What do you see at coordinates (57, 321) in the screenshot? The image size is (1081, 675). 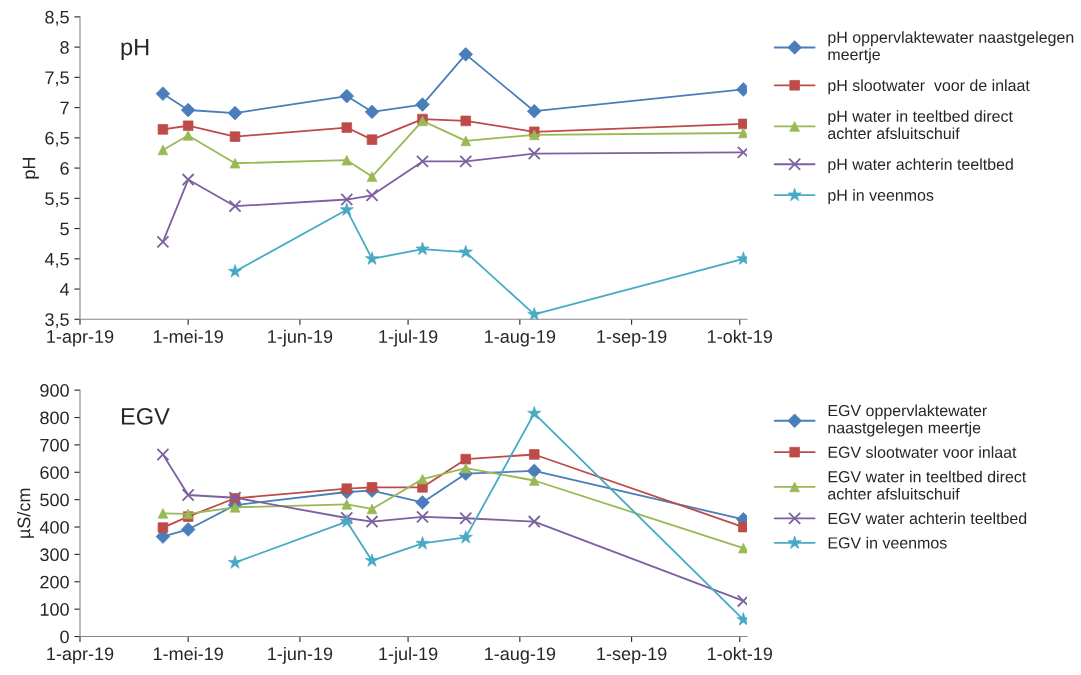 I see `y-tick-label: 3,5` at bounding box center [57, 321].